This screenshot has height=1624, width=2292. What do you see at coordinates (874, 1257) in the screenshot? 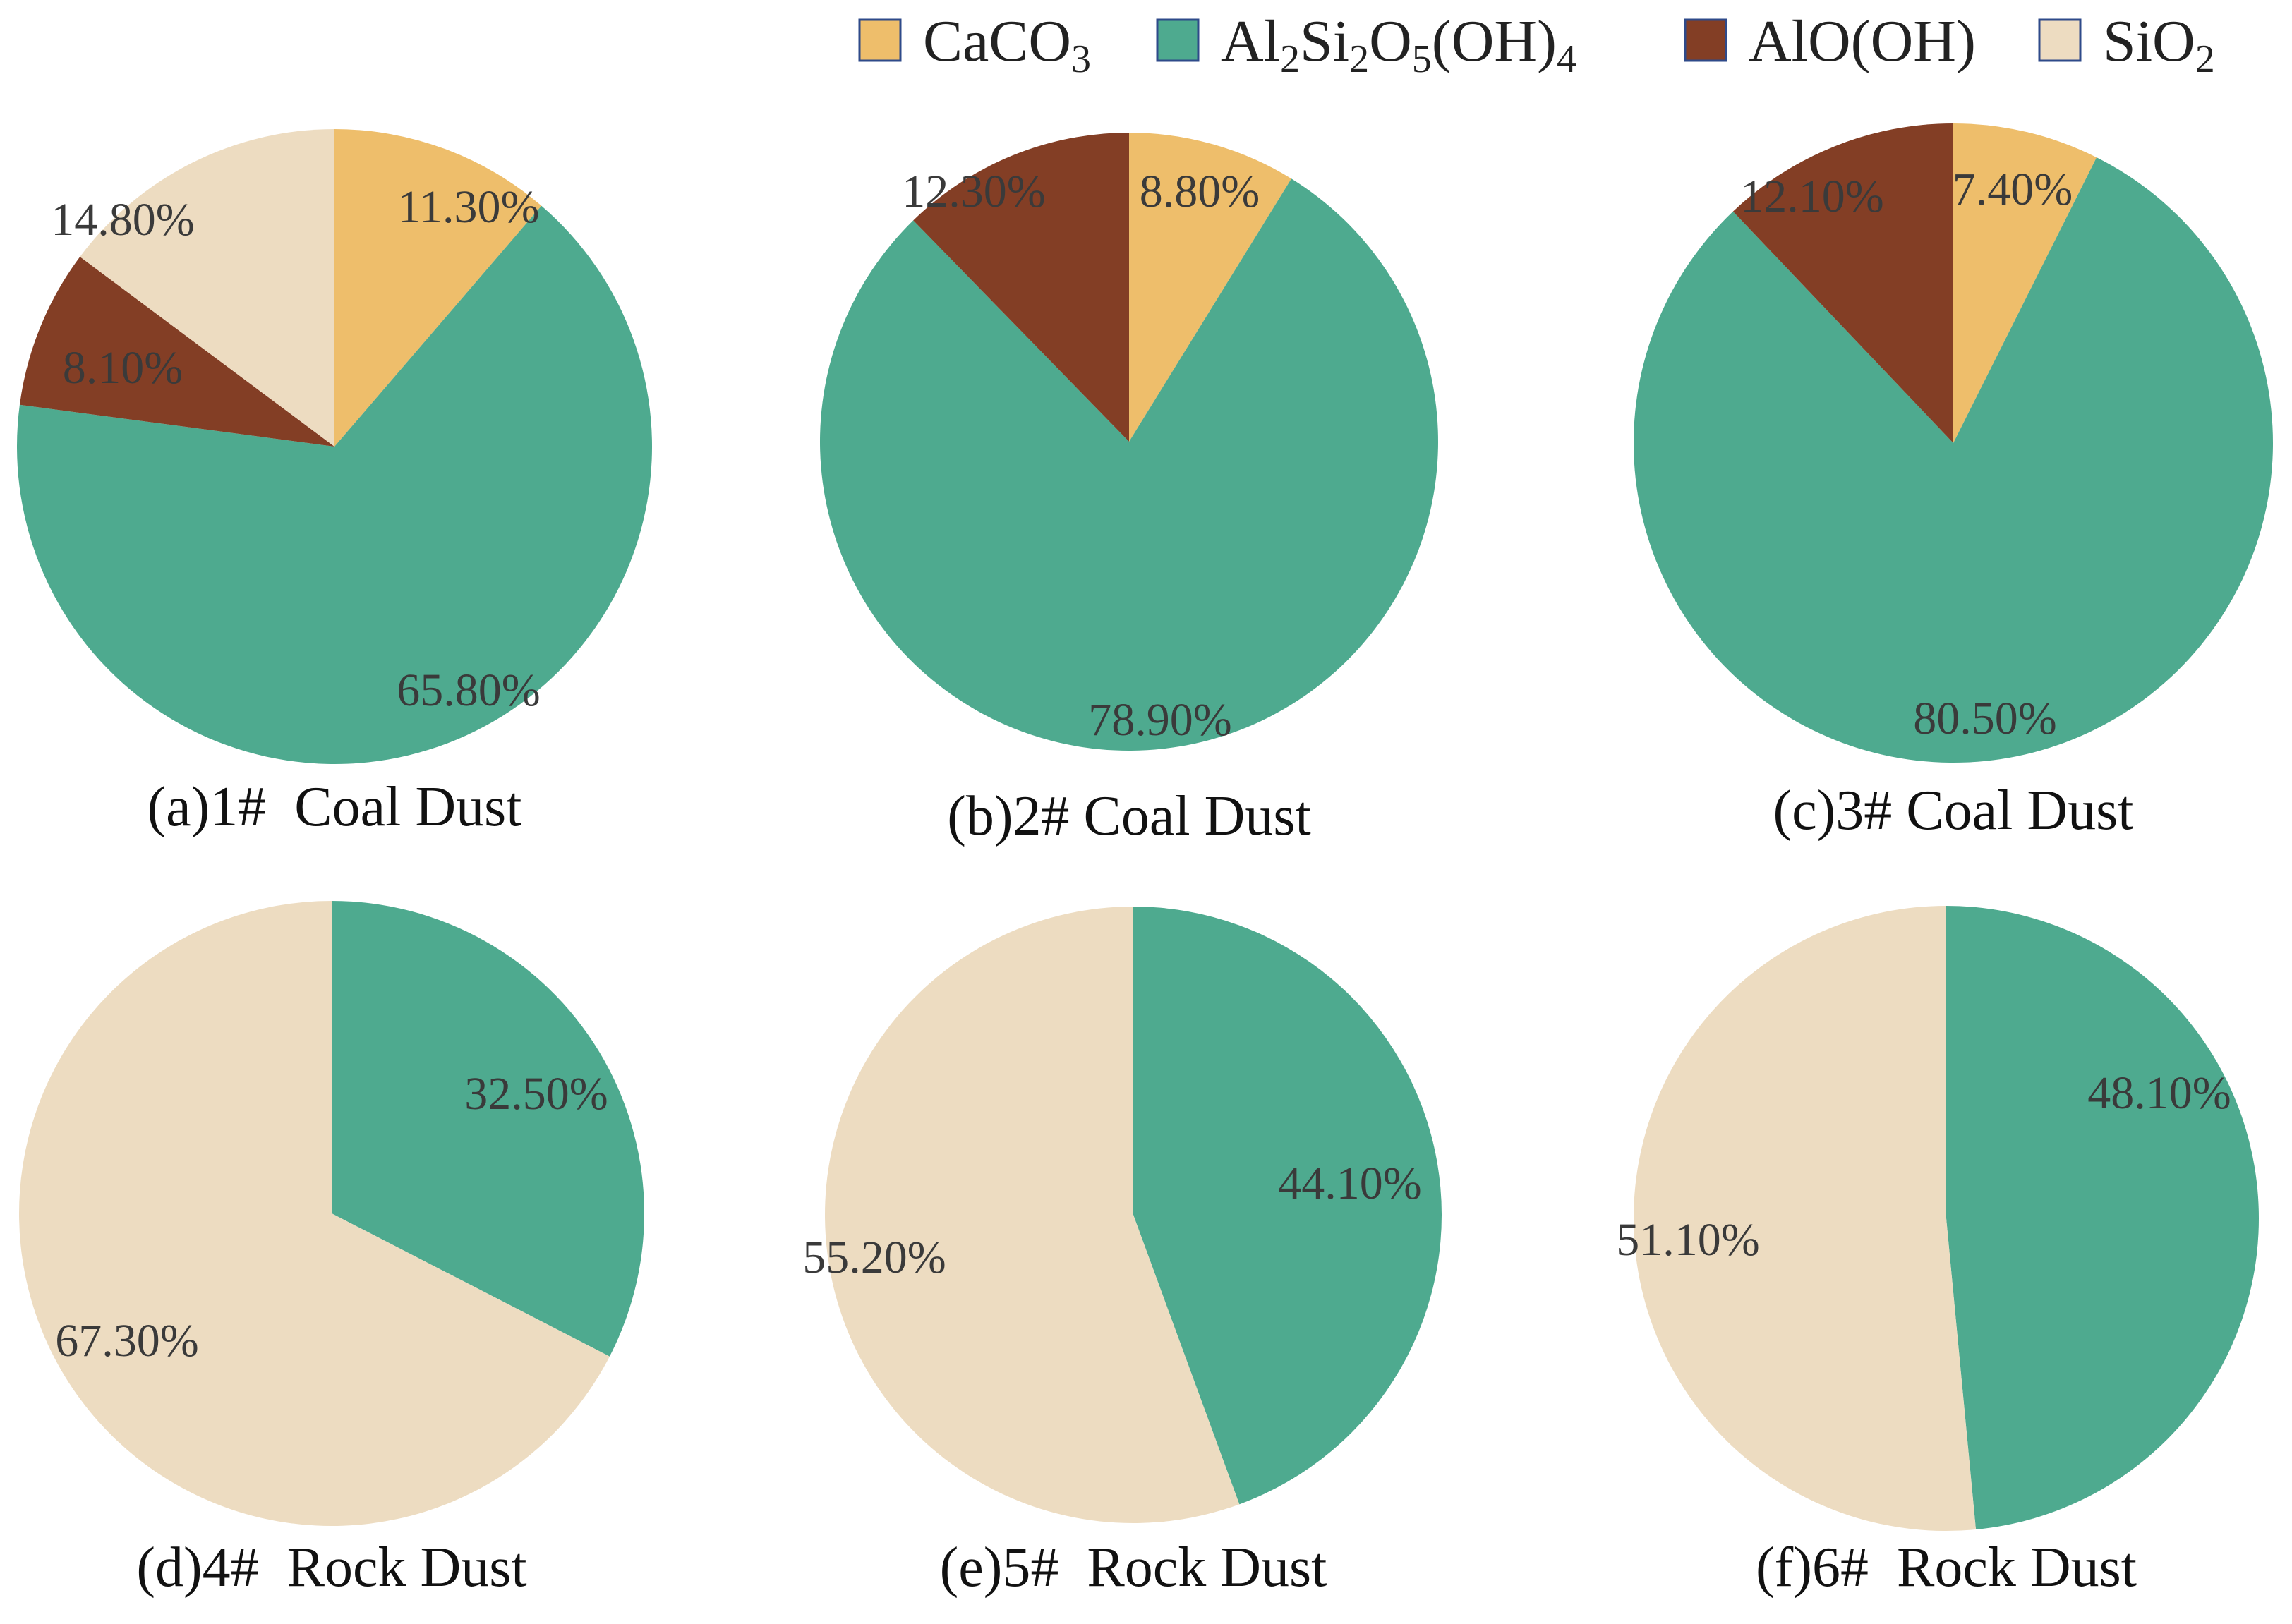
I see `slice-value-label: 55.20%` at bounding box center [874, 1257].